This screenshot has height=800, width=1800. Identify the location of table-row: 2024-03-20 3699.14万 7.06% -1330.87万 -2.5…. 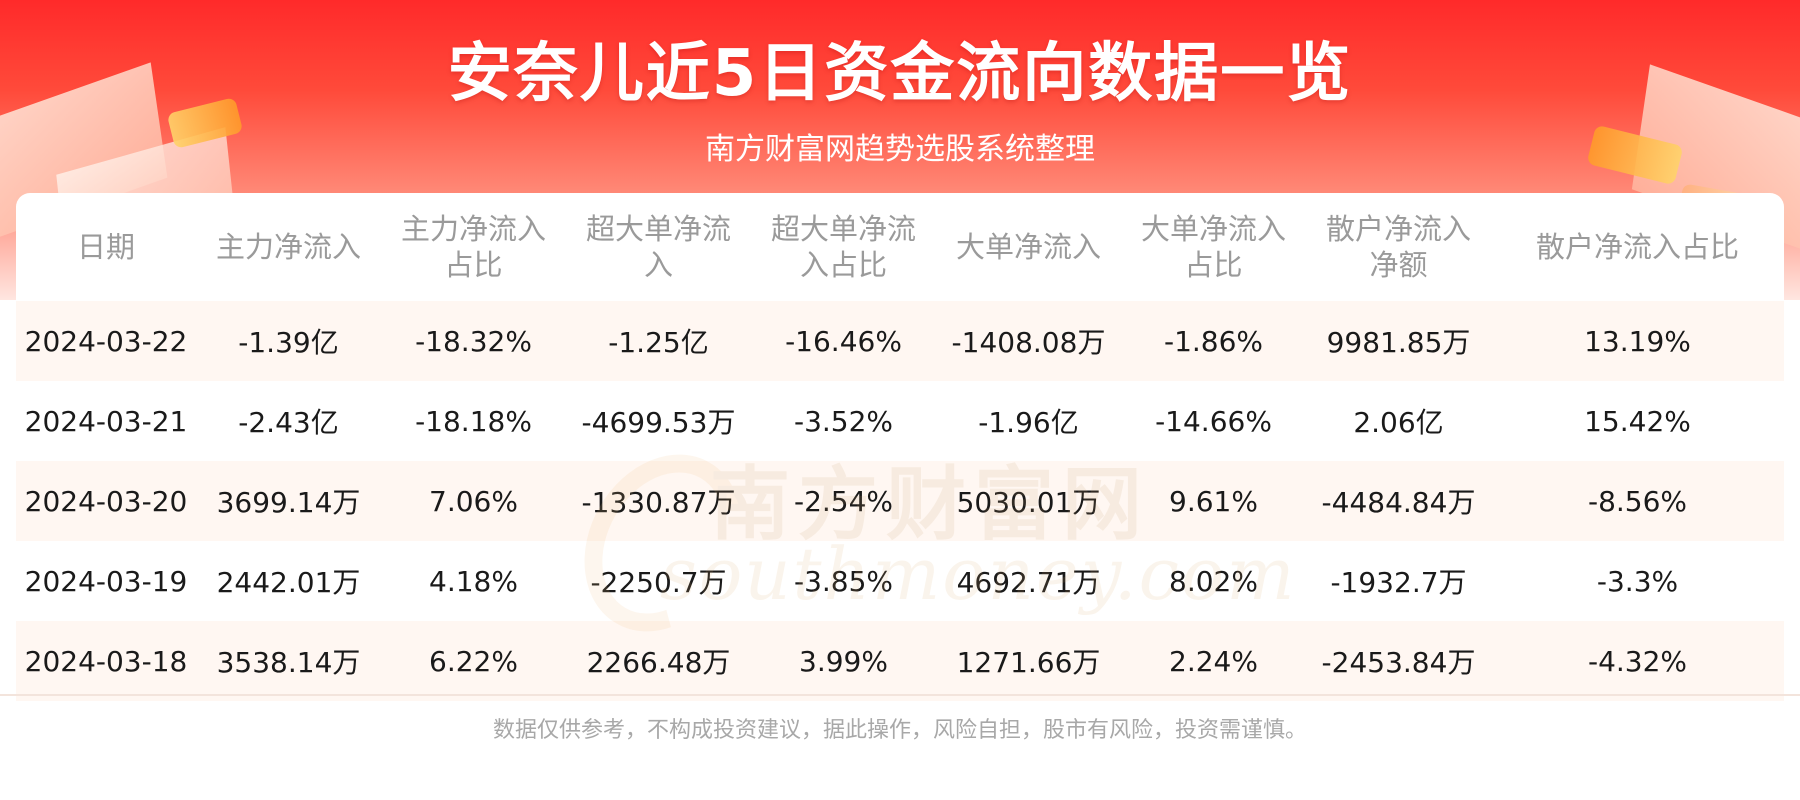
(900, 501).